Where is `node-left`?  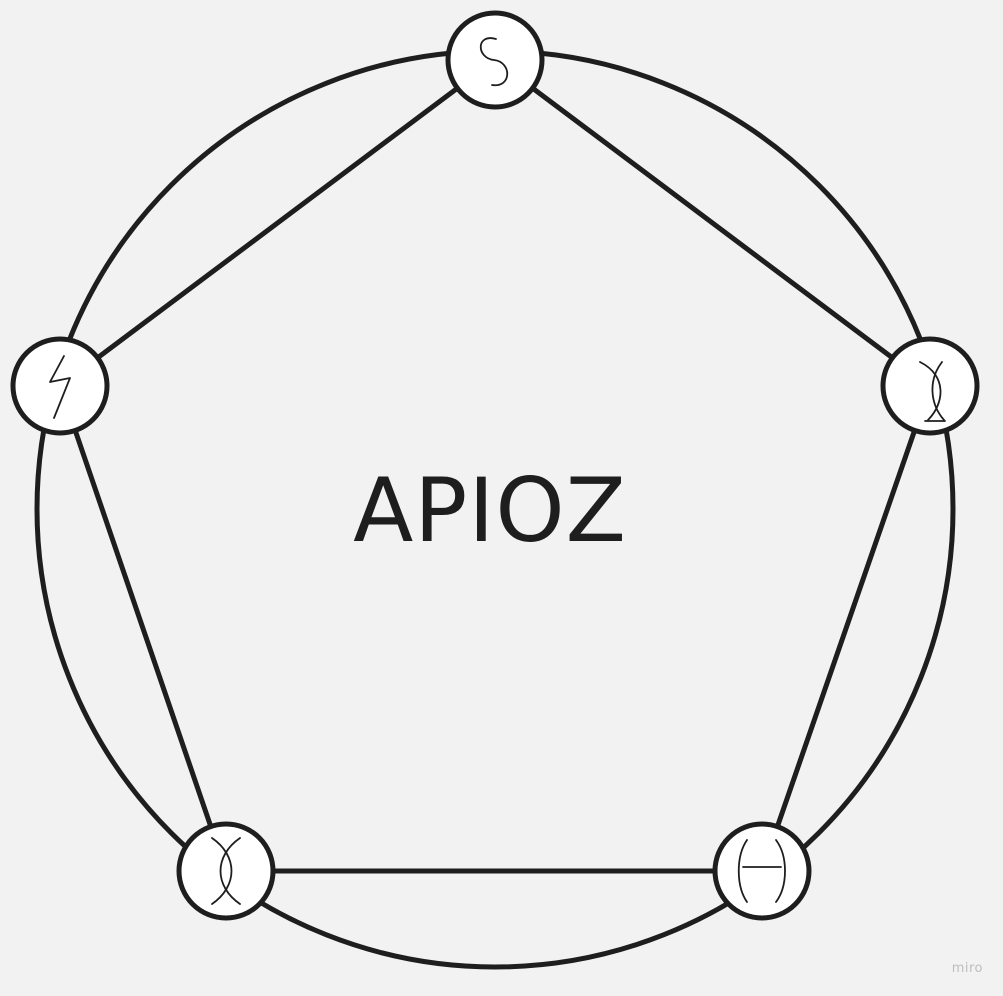
node-left is located at coordinates (60, 386).